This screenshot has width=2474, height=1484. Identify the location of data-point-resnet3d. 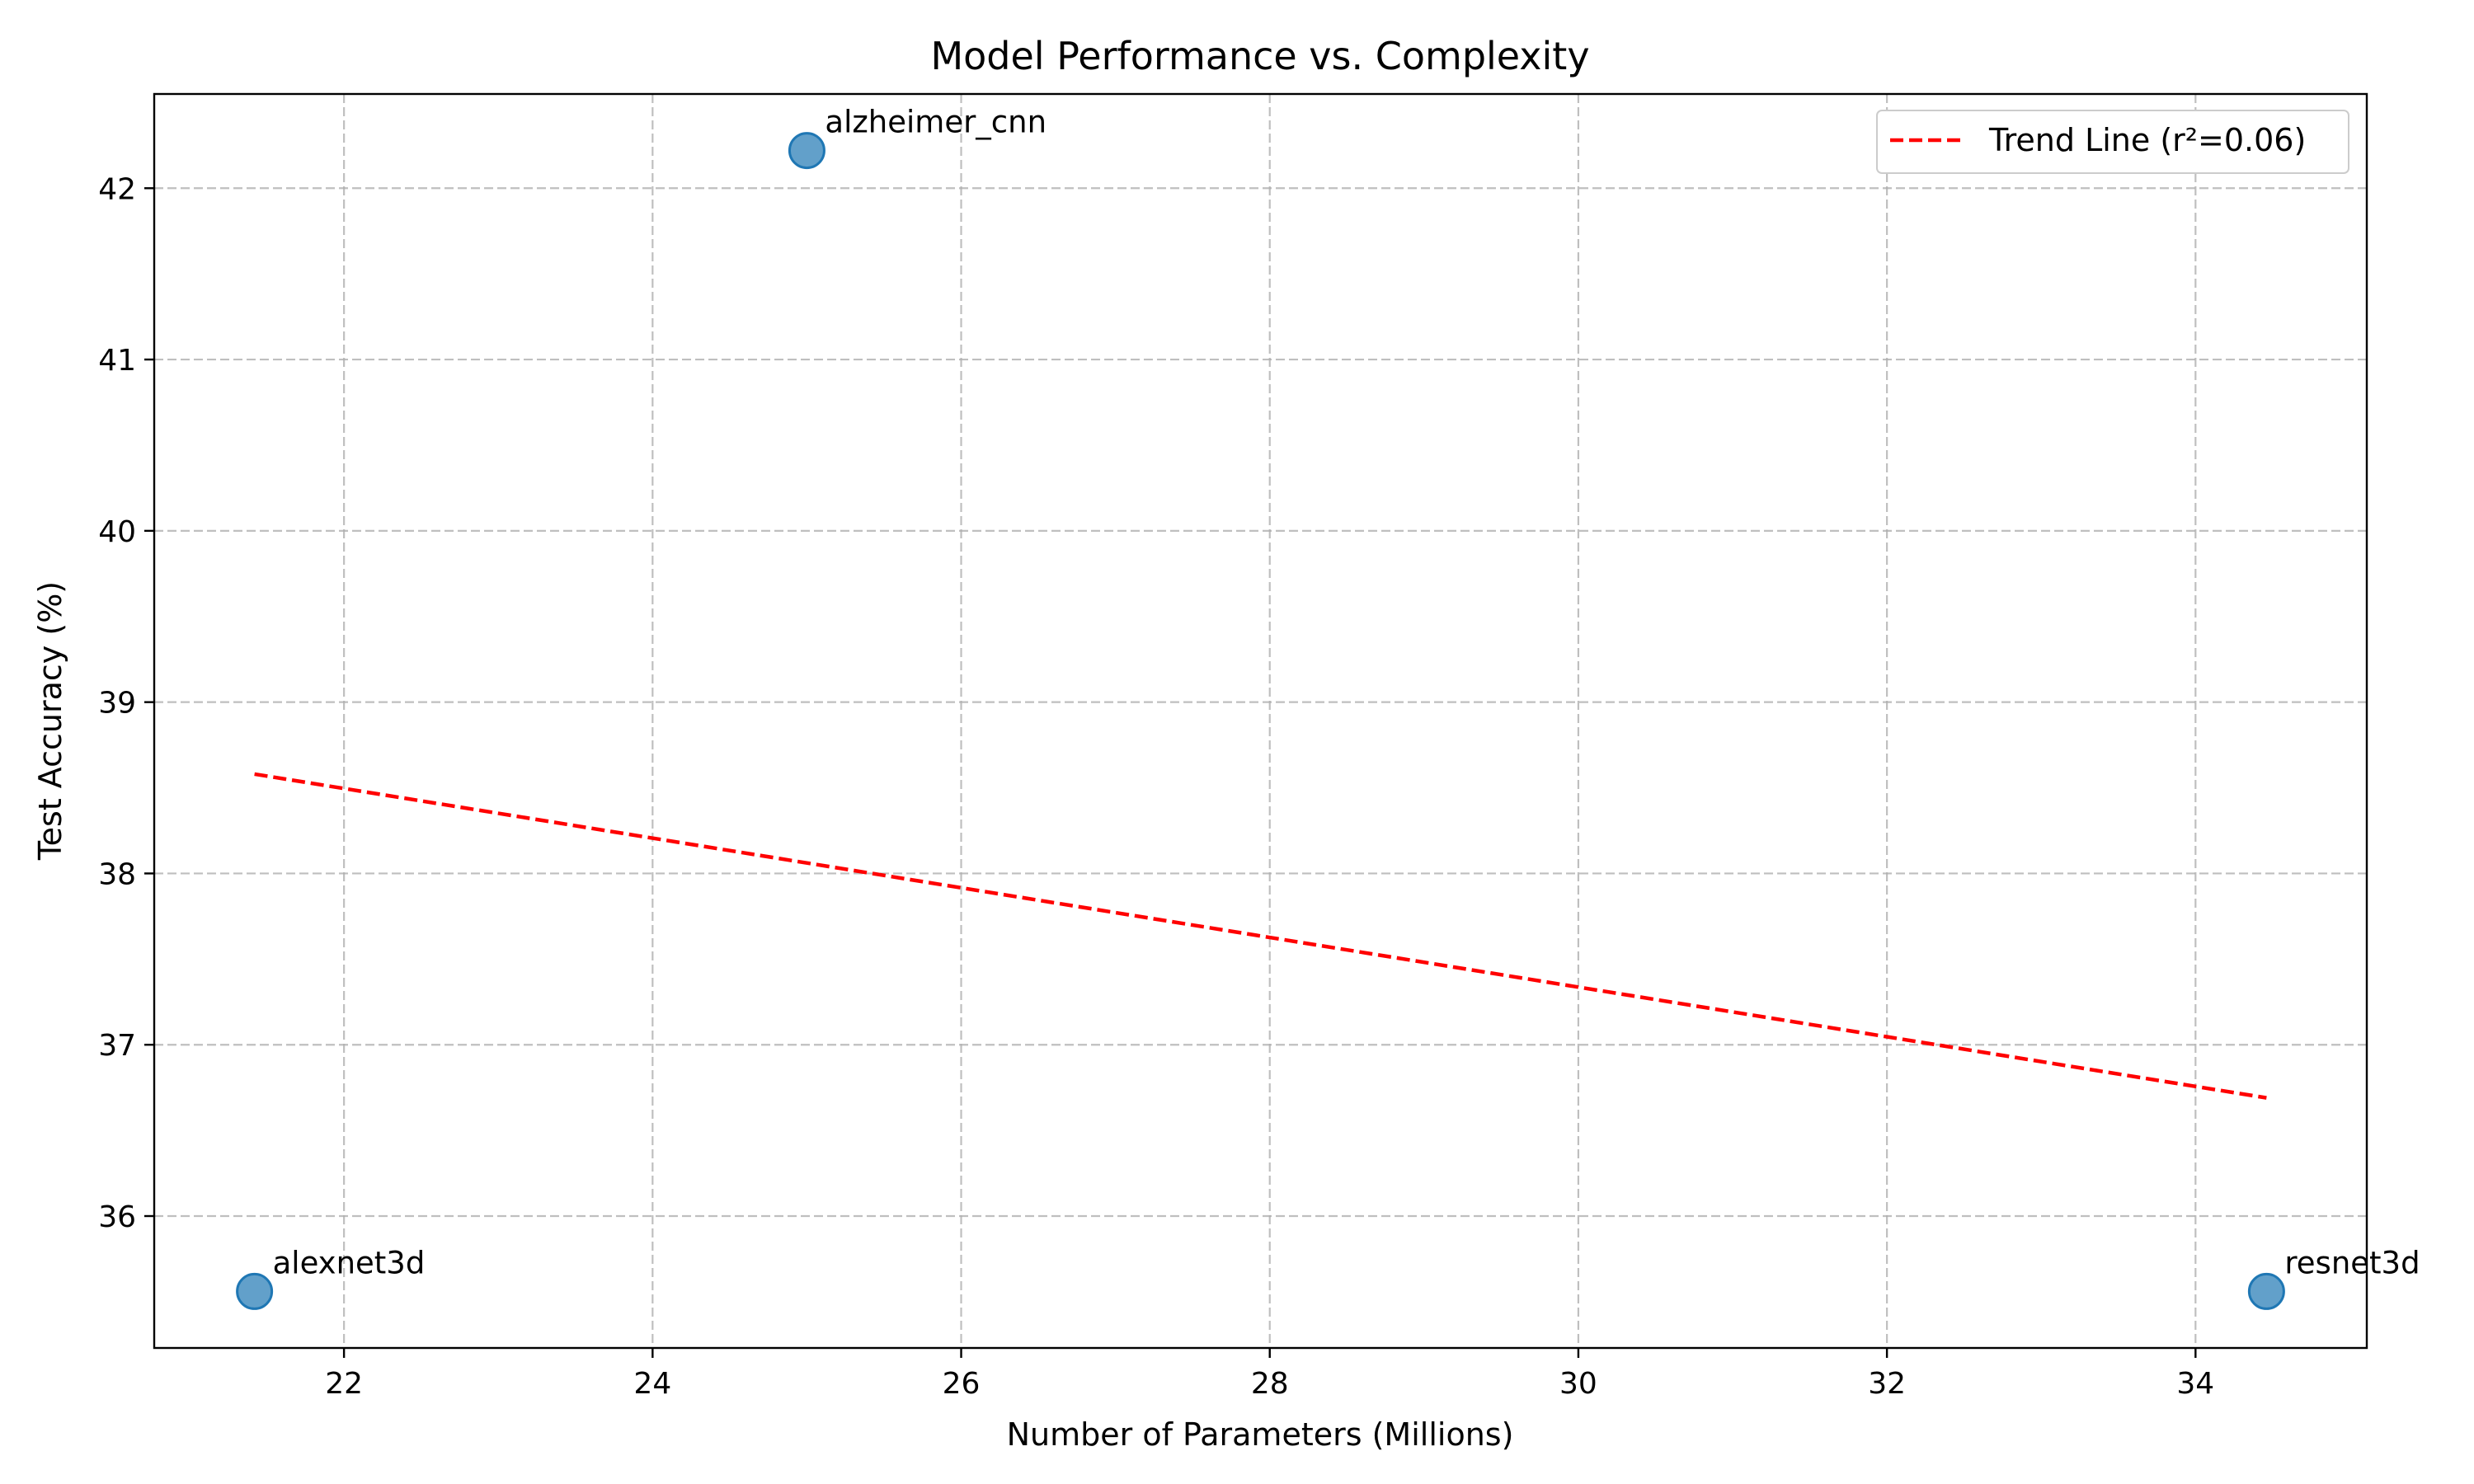
(2266, 1291).